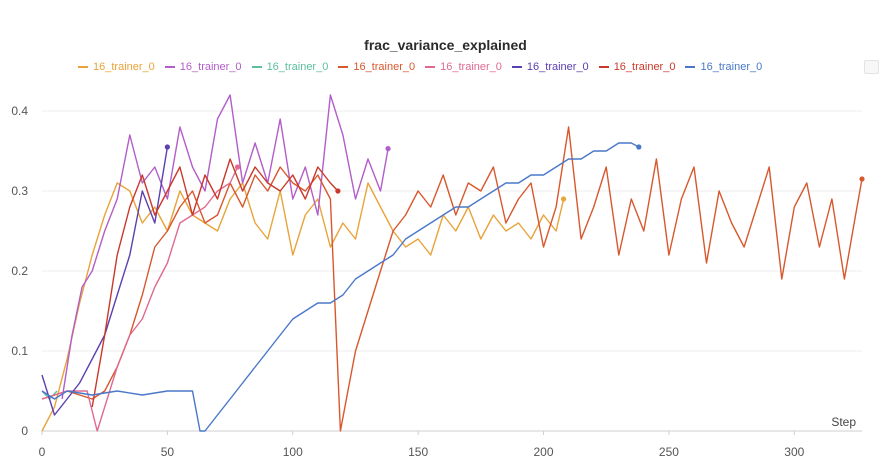  Describe the element at coordinates (293, 452) in the screenshot. I see `x-tick-label: 100` at that location.